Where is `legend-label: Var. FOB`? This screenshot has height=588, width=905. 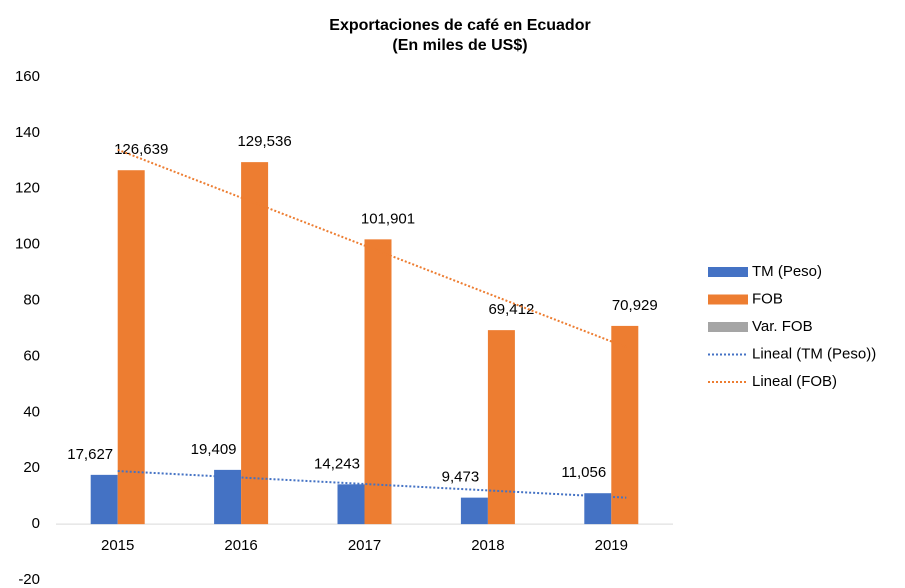
legend-label: Var. FOB is located at coordinates (782, 326).